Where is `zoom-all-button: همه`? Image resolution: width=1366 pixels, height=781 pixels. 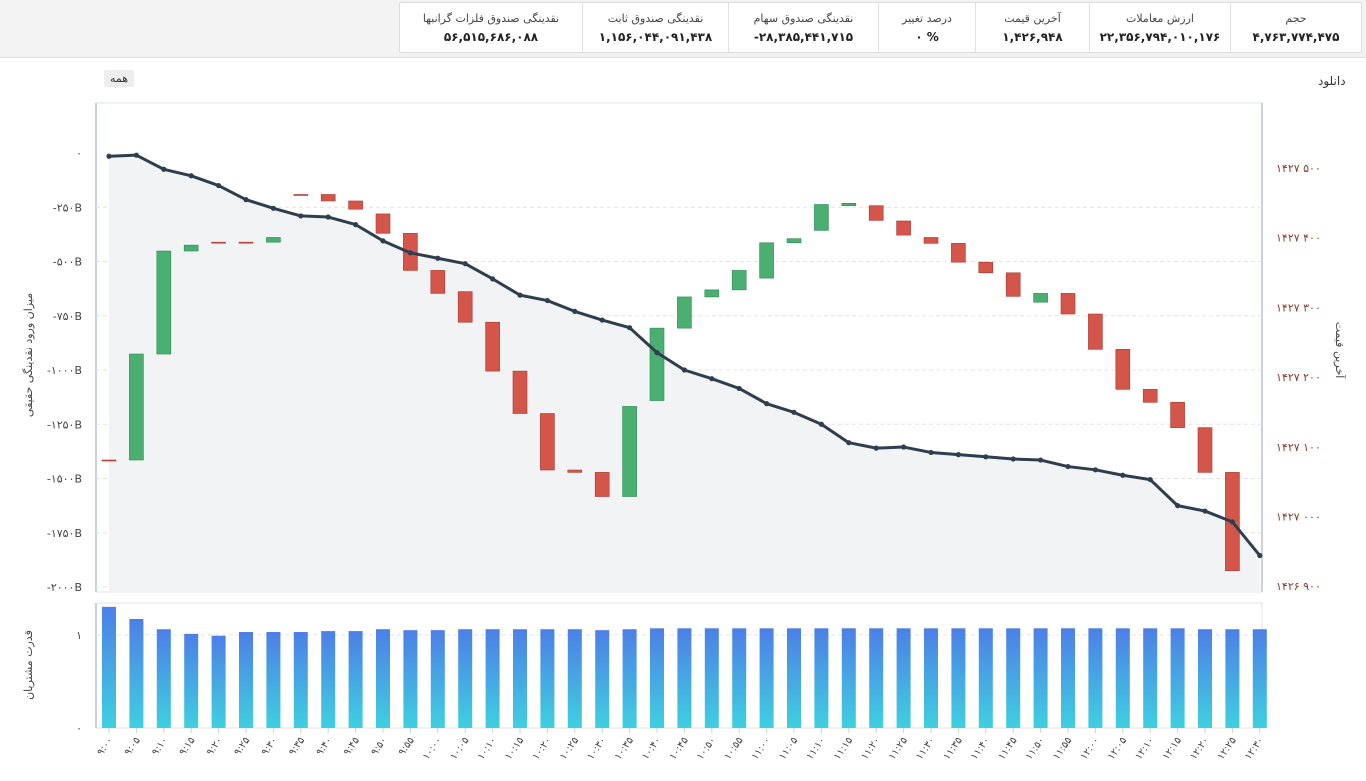 zoom-all-button: همه is located at coordinates (119, 78).